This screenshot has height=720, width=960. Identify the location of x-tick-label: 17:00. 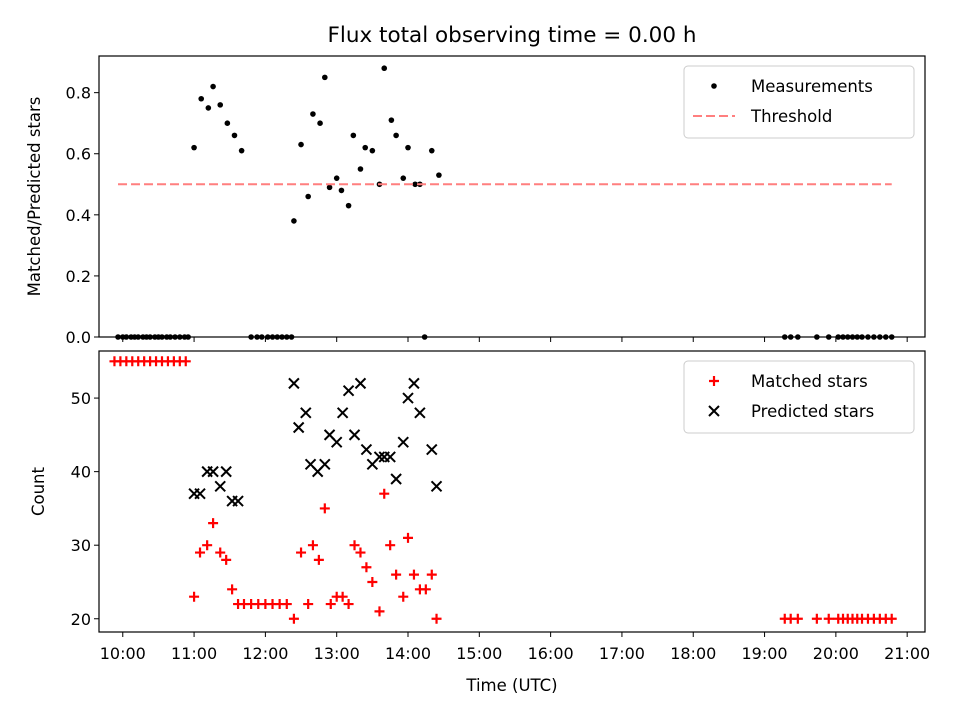
(622, 653).